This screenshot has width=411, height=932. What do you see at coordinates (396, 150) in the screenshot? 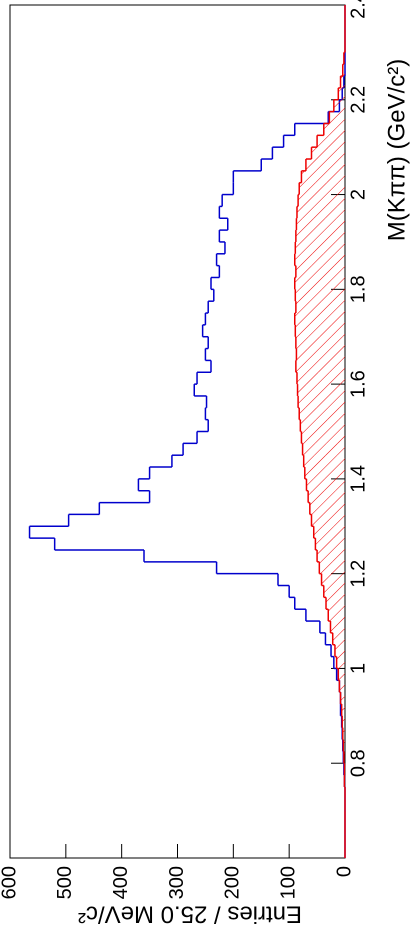
I see `x-axis-title: M(Kππ) (GeV/c²)` at bounding box center [396, 150].